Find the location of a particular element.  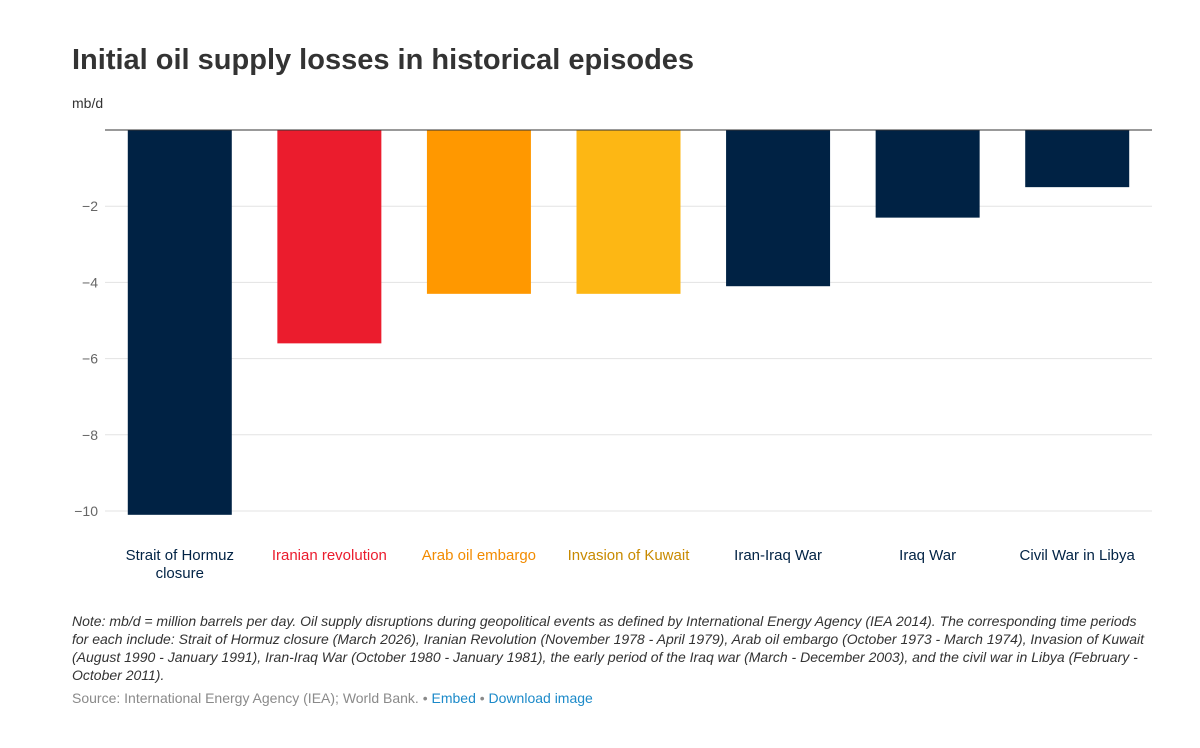

y-tick-label: −2 is located at coordinates (90, 206).